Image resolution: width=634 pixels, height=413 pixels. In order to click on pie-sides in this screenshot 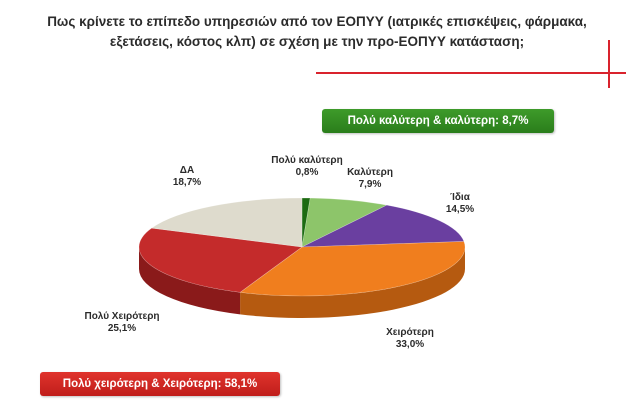, I will do `click(302, 283)`.